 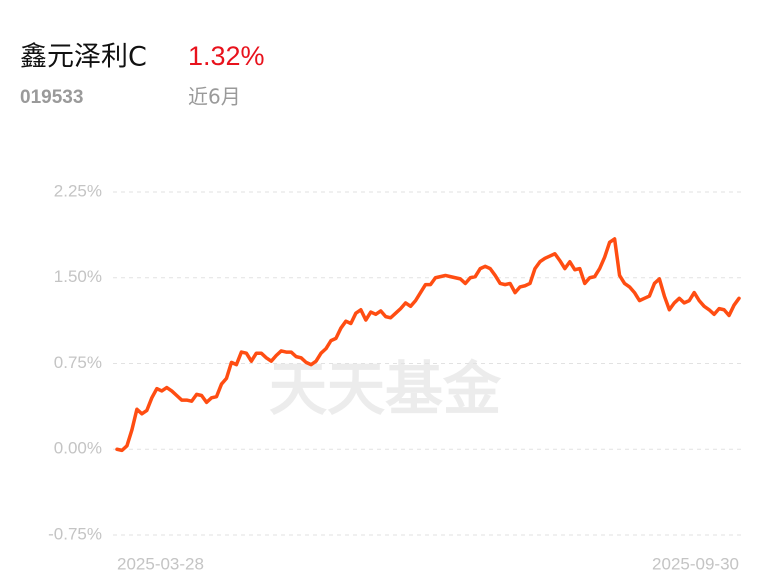 I want to click on y-tick-label: 1.50%, so click(x=78, y=276).